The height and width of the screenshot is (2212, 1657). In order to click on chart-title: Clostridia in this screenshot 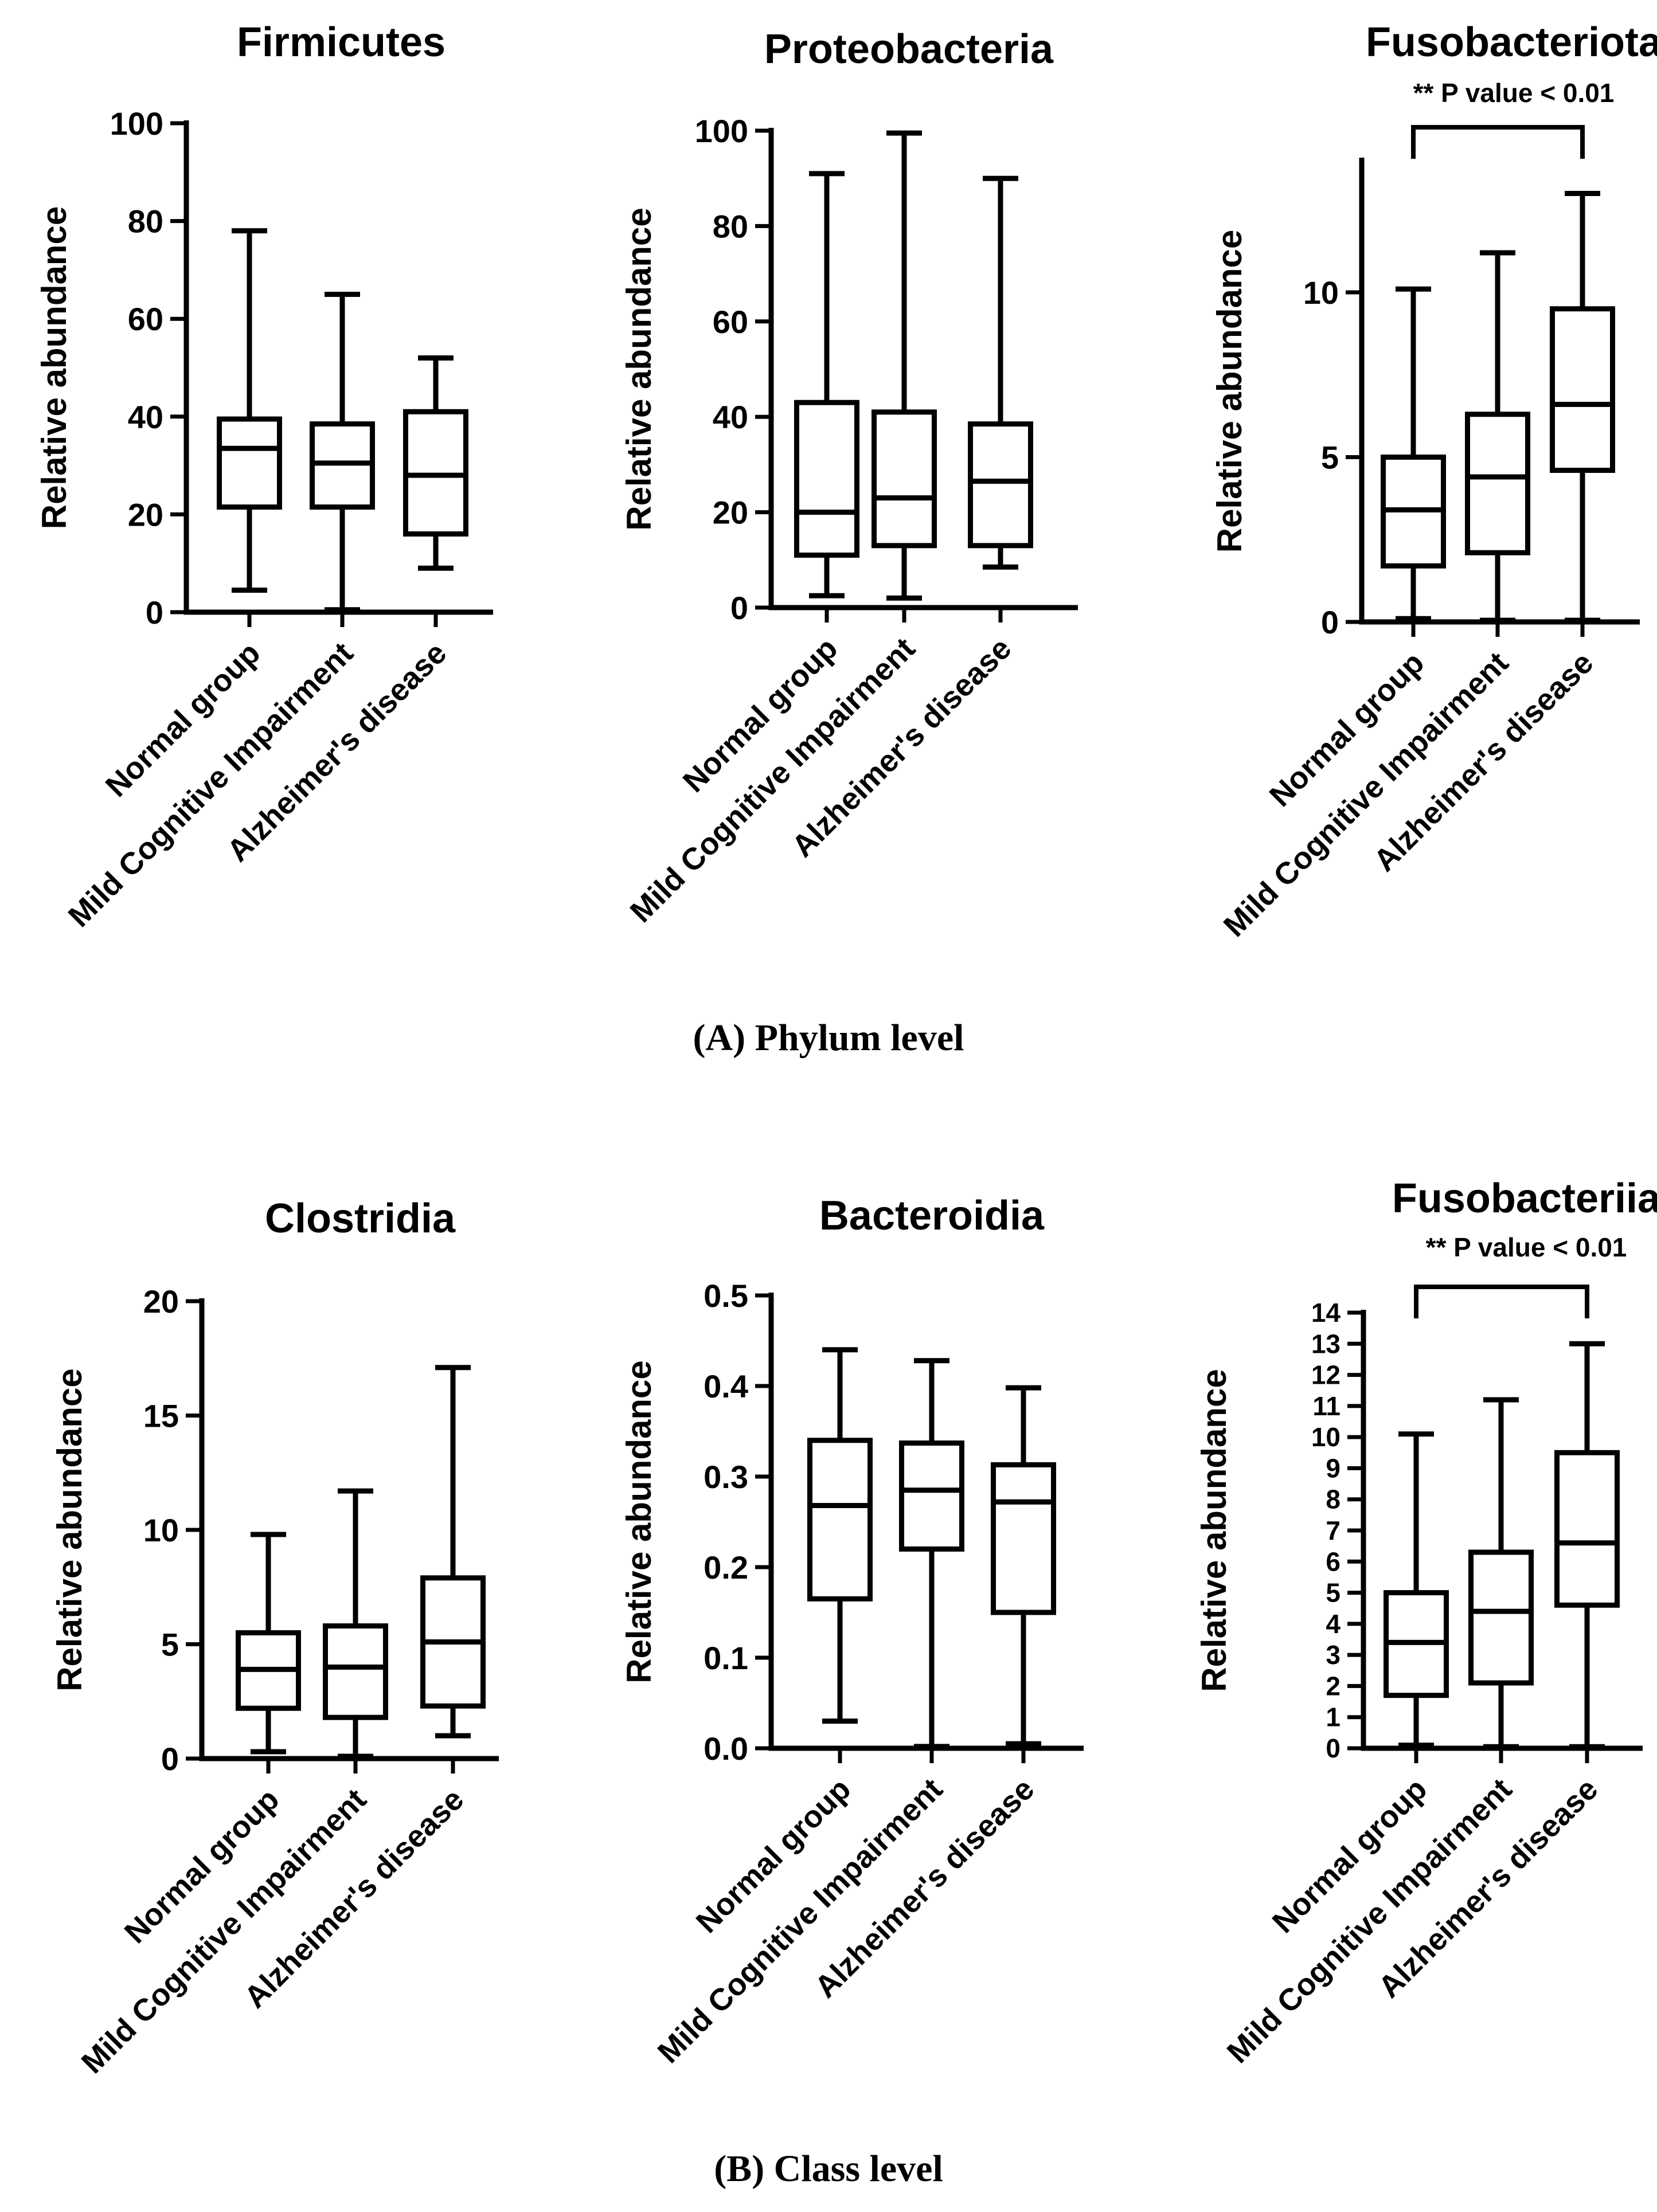, I will do `click(360, 1219)`.